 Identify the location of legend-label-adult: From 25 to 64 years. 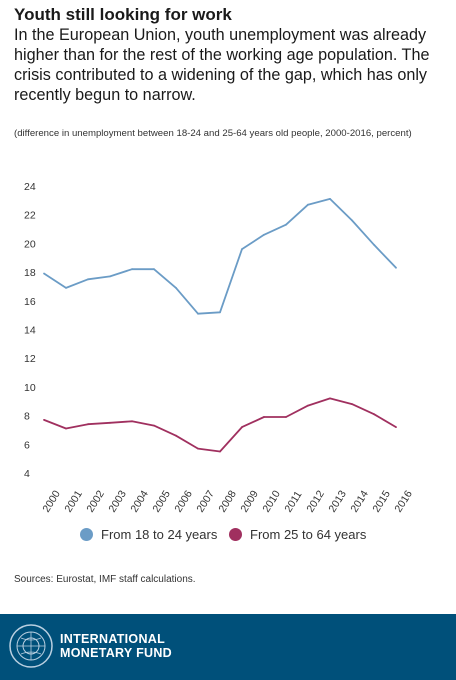
(308, 534).